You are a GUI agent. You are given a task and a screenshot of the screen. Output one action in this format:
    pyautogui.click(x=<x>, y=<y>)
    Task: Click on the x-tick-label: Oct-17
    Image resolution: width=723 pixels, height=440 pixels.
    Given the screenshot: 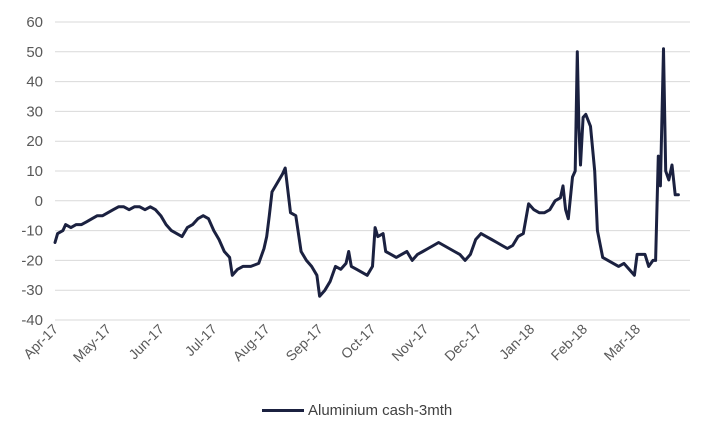 What is the action you would take?
    pyautogui.click(x=358, y=341)
    